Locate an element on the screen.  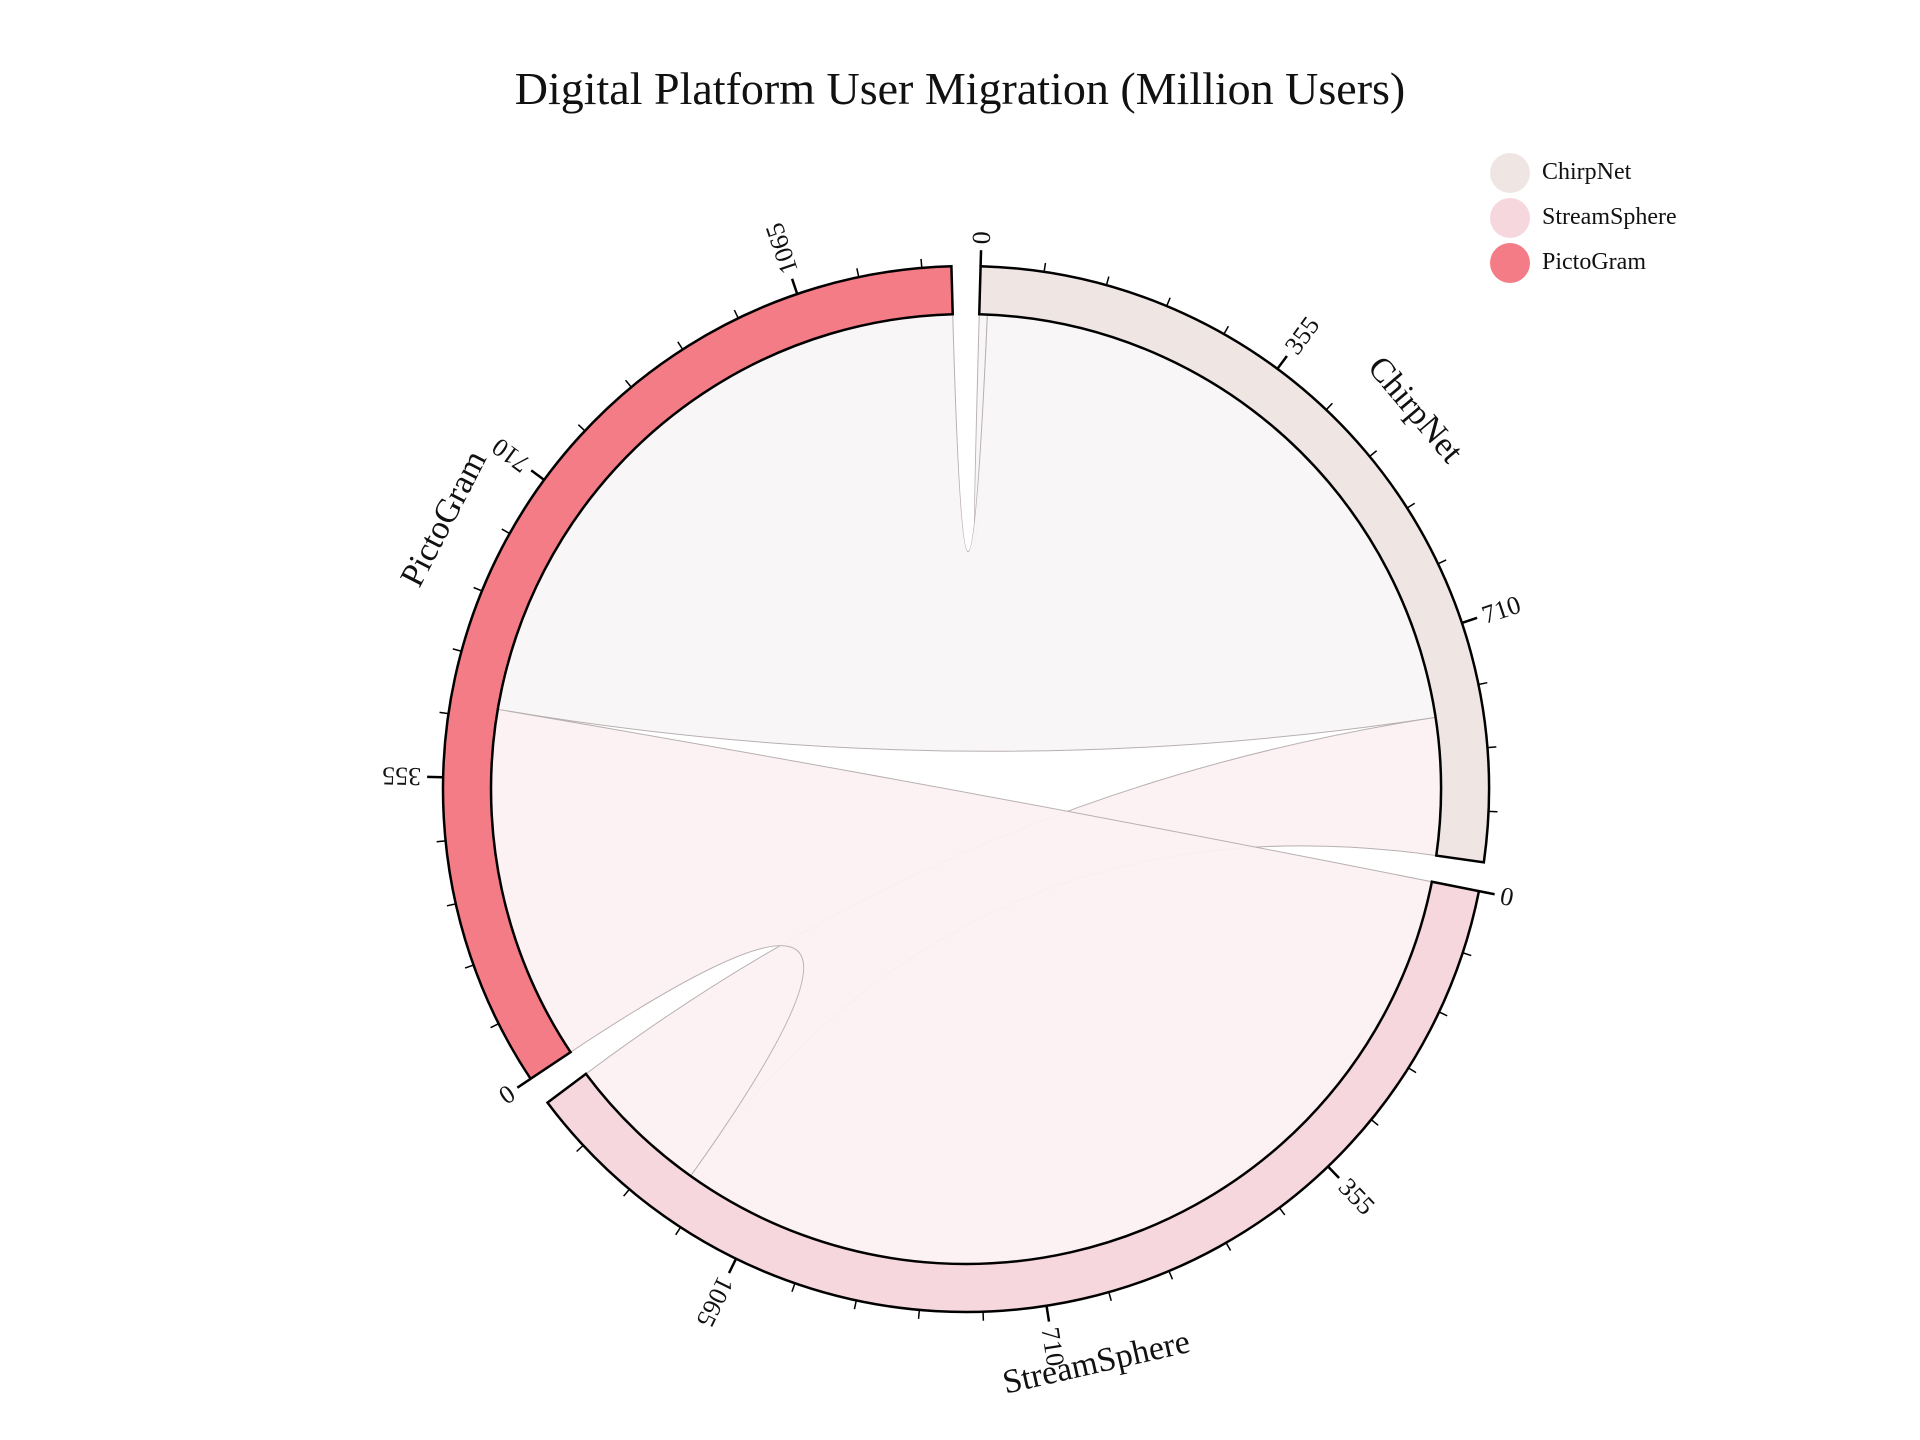
tick-label-chirpnet: 355 is located at coordinates (1302, 335).